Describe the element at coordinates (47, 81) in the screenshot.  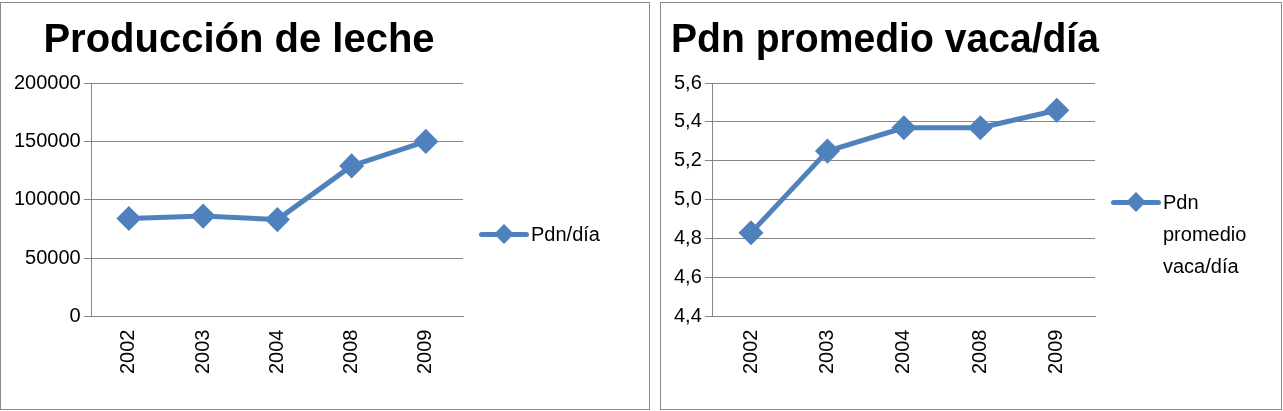
I see `y-tick-label: 200000` at that location.